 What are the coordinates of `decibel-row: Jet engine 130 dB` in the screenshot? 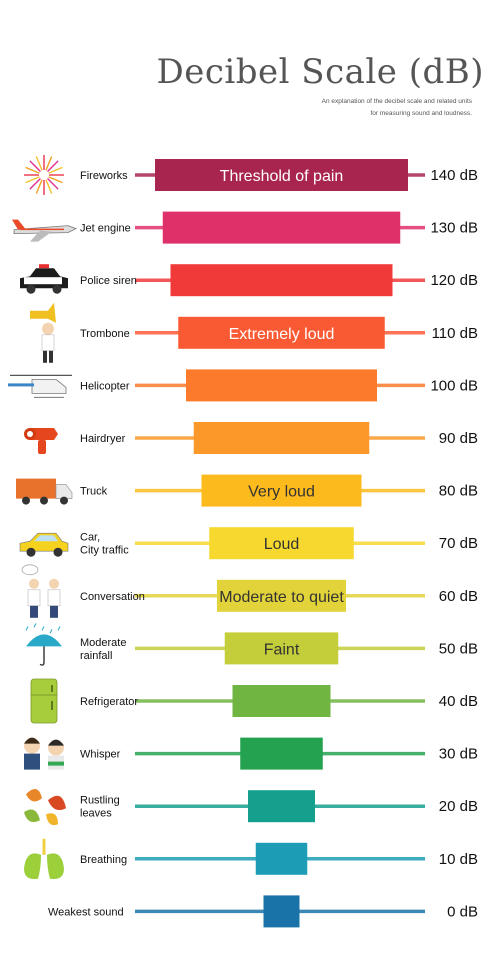 It's located at (245, 227).